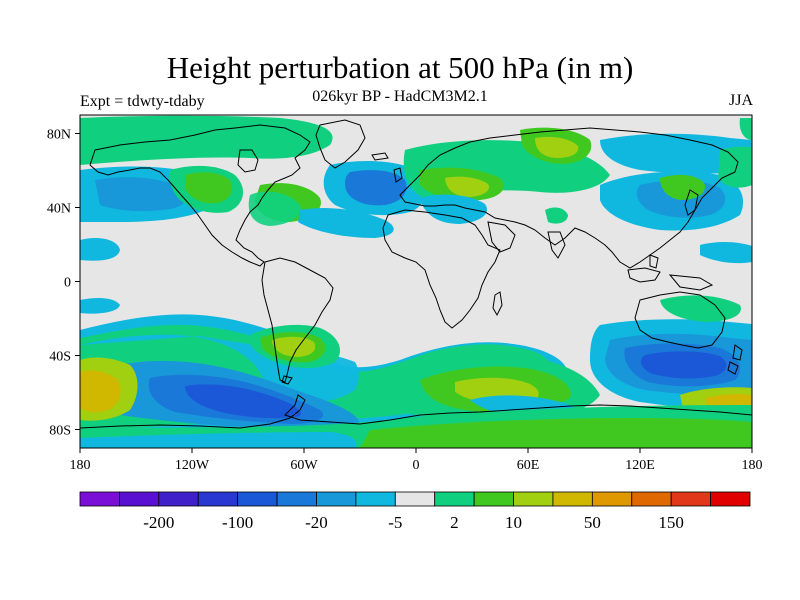 The width and height of the screenshot is (800, 600). I want to click on experiment-label: Expt = tdwty-tdaby, so click(142, 101).